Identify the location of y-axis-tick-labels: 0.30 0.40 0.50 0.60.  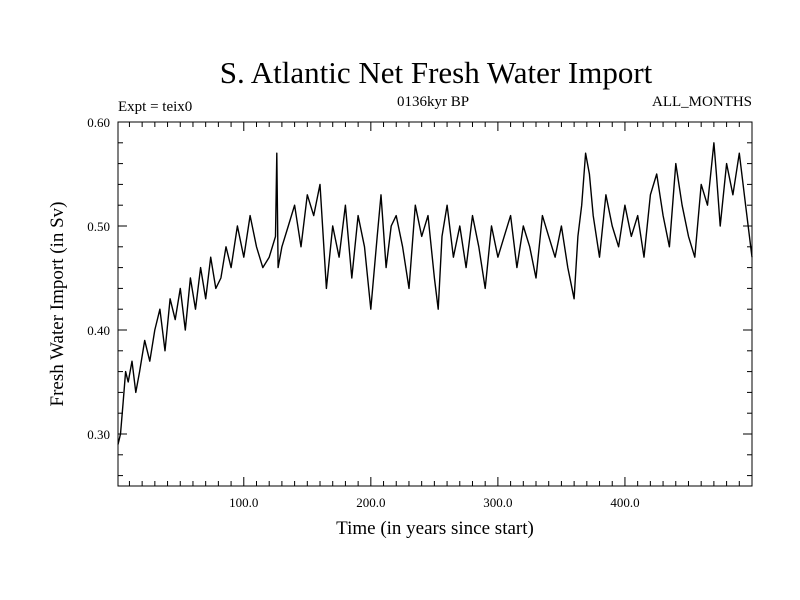
(98, 278).